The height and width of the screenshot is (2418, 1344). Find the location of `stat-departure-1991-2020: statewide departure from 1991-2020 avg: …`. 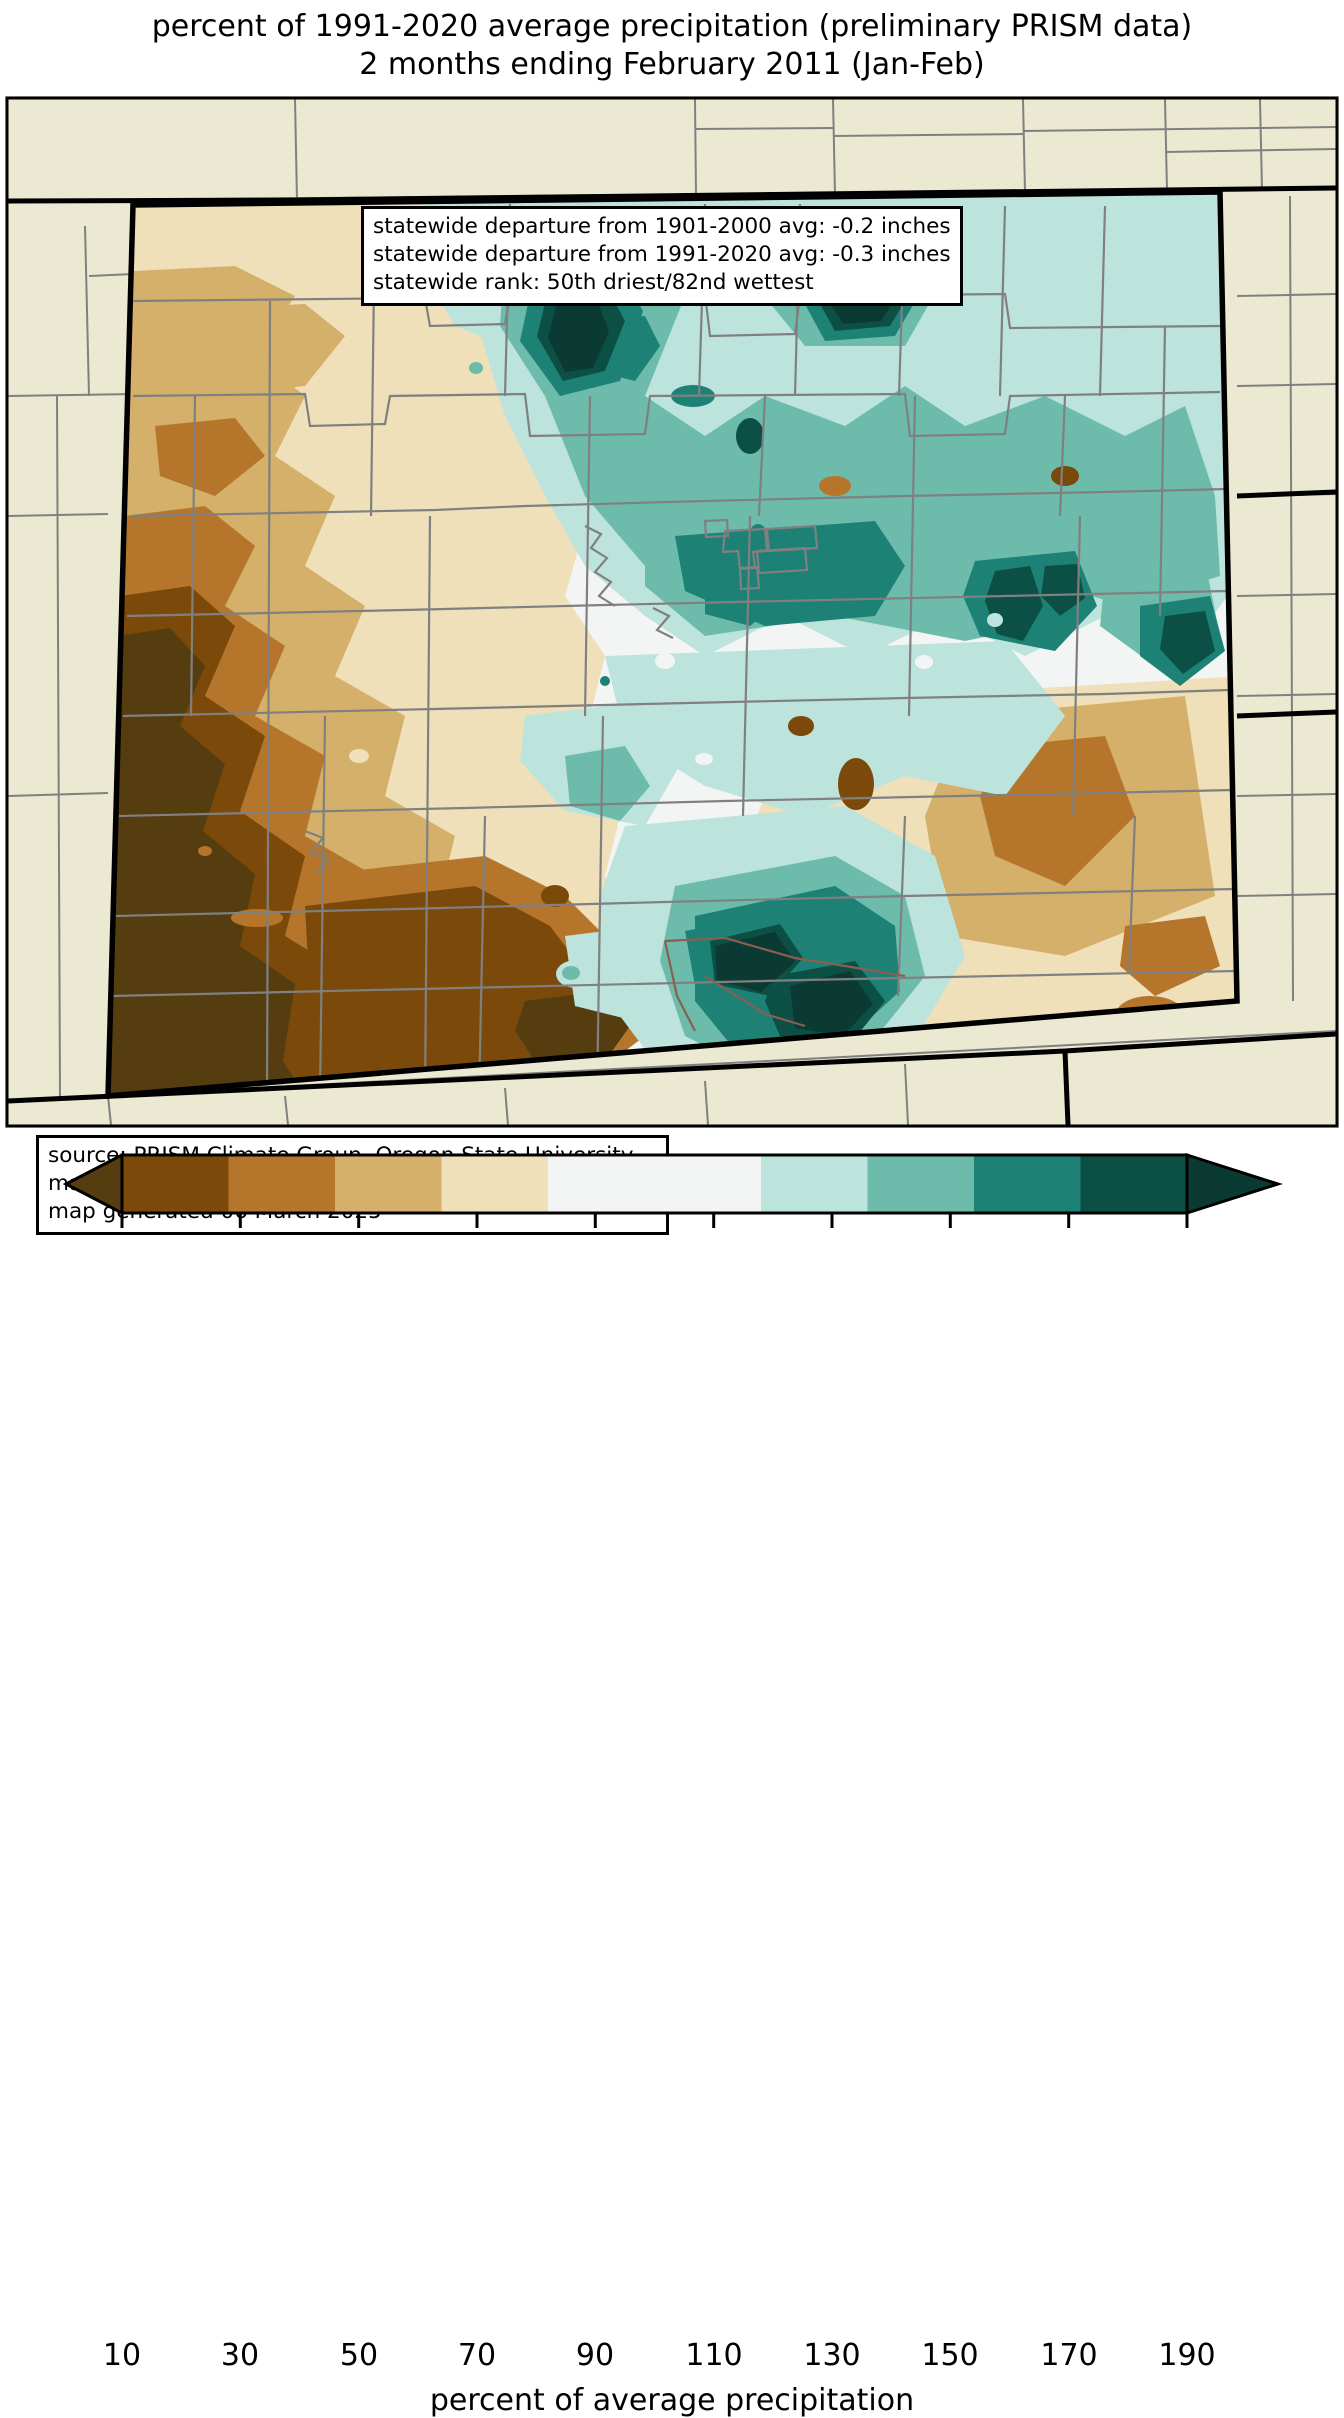

stat-departure-1991-2020: statewide departure from 1991-2020 avg: … is located at coordinates (662, 254).